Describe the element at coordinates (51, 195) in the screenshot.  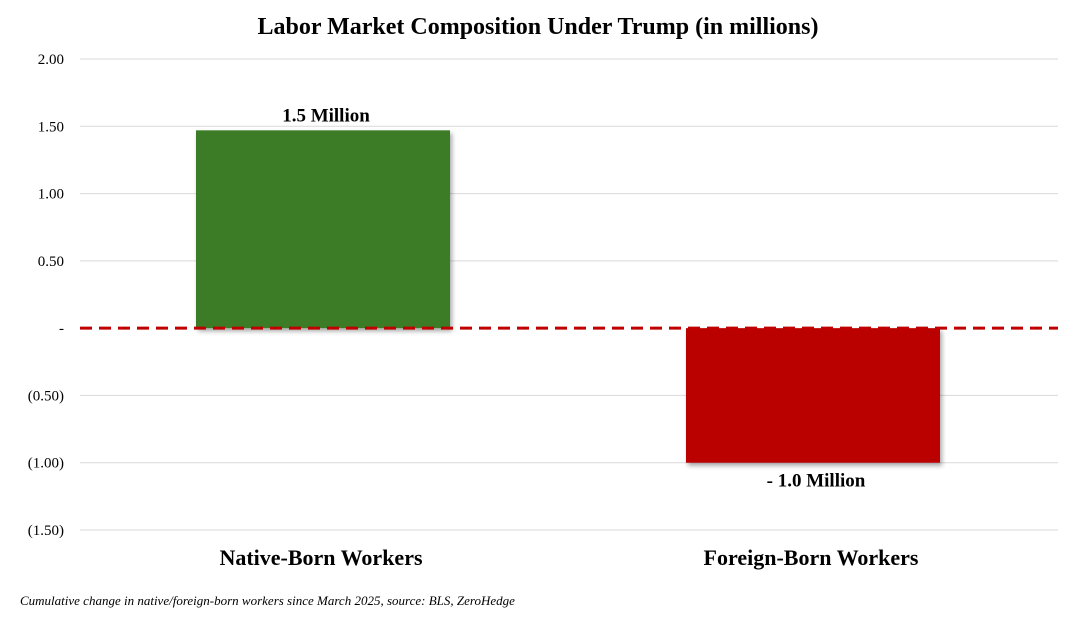
I see `y-tick-label: 1.00` at that location.